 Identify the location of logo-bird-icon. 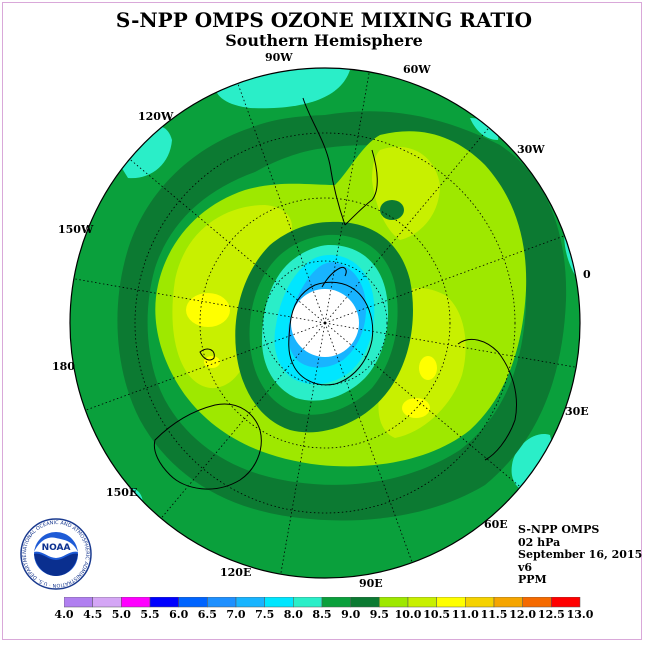
(56, 547).